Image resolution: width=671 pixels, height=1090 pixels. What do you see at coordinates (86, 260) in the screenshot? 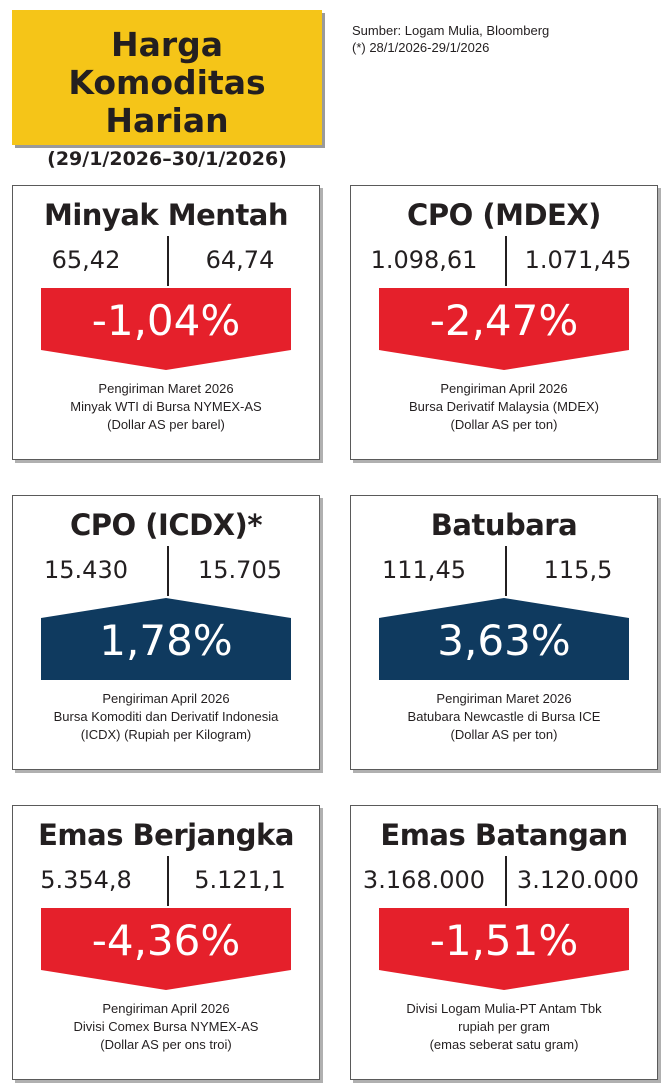
I see `previous-price: 65,42` at bounding box center [86, 260].